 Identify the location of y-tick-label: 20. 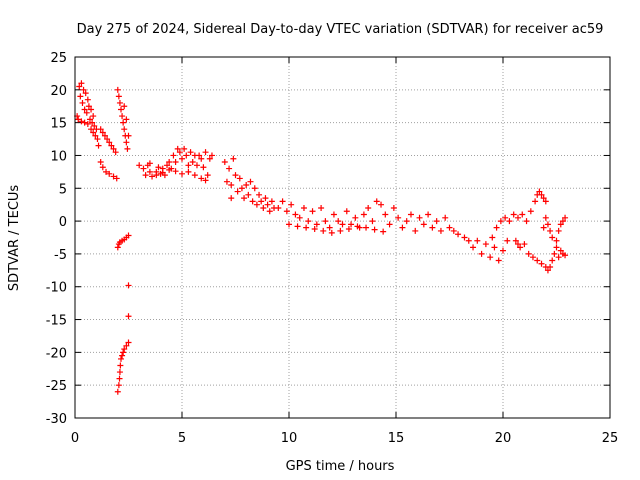
(58, 91).